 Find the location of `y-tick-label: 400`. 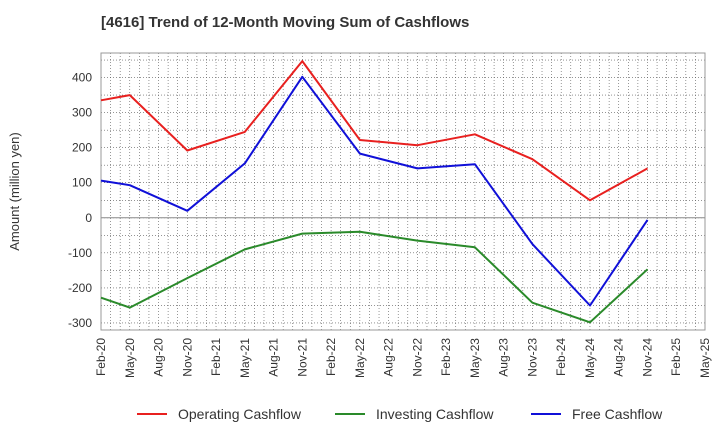

y-tick-label: 400 is located at coordinates (82, 78).